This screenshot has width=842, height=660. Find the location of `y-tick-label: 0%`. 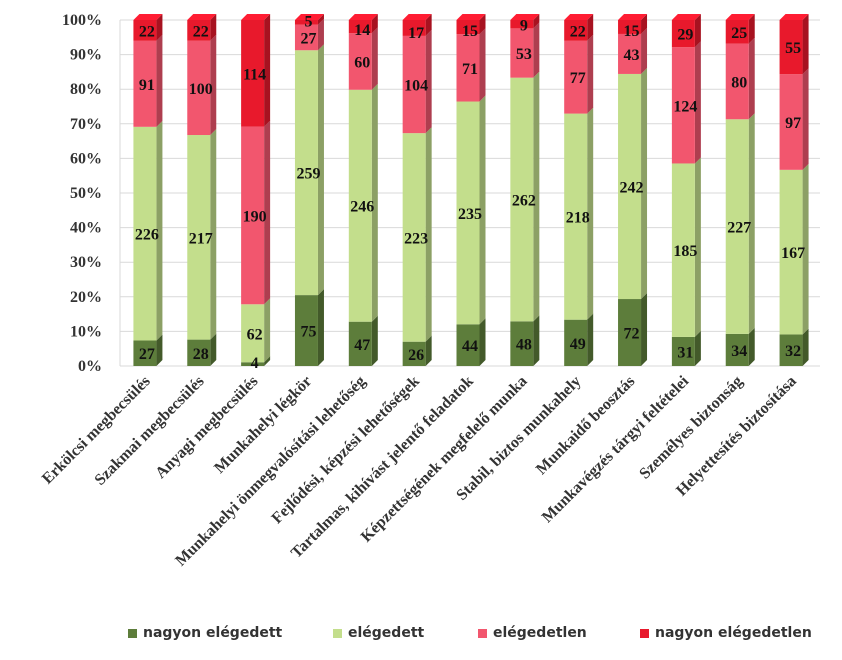

y-tick-label: 0% is located at coordinates (90, 366).